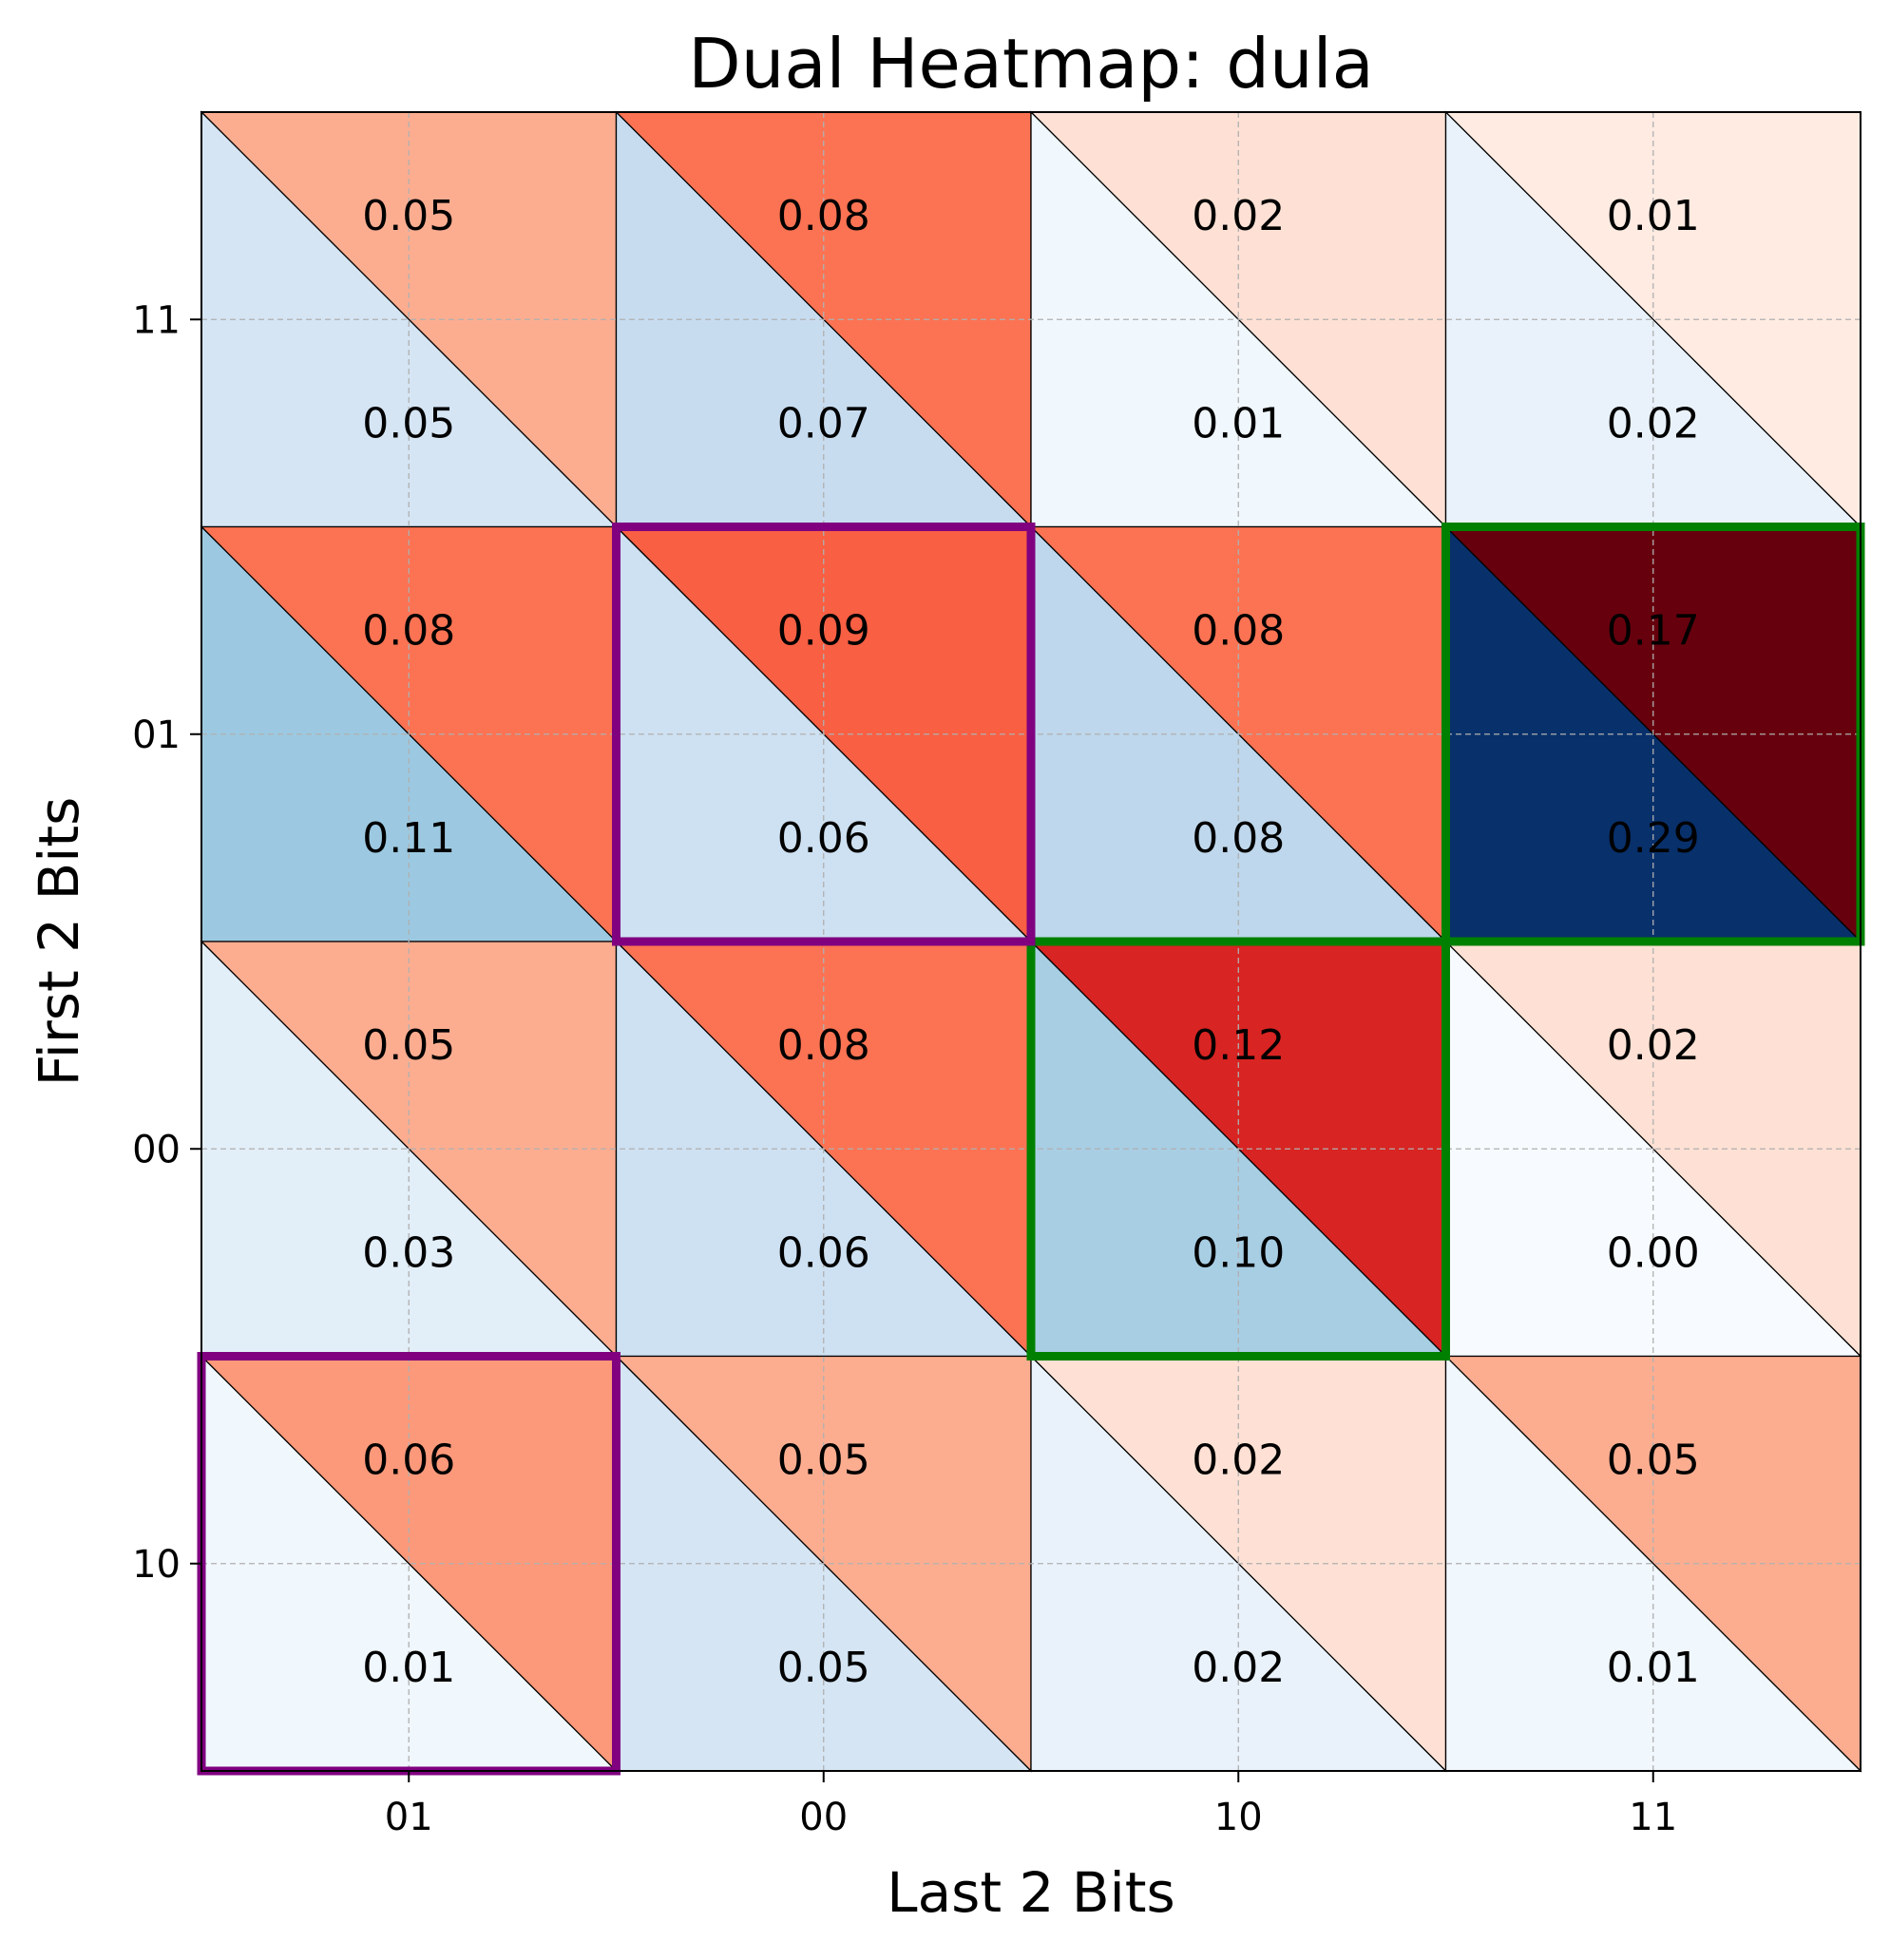 The height and width of the screenshot is (1960, 1890). Describe the element at coordinates (166, 942) in the screenshot. I see `y-axis-ticks: 11 01 00 10` at that location.